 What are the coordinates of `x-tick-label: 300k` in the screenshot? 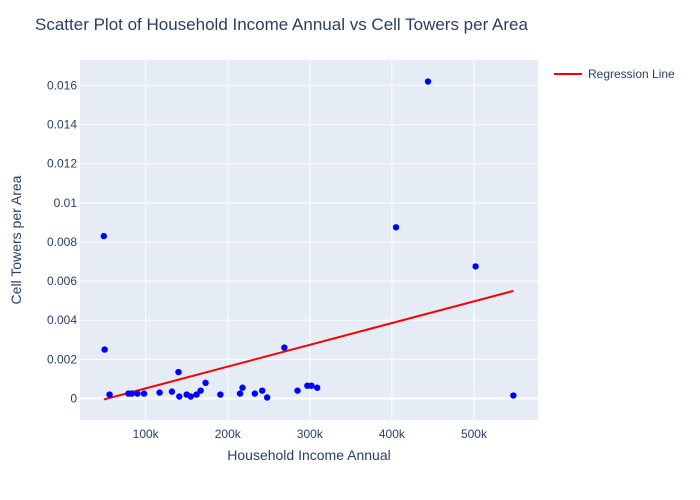 It's located at (310, 434).